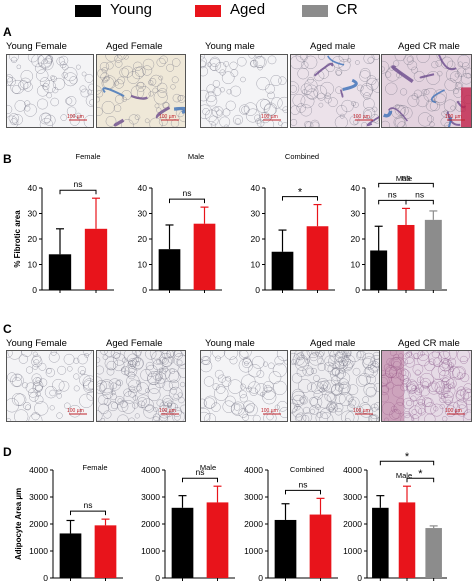  What do you see at coordinates (248, 9) in the screenshot?
I see `legend-label-aged: Aged` at bounding box center [248, 9].